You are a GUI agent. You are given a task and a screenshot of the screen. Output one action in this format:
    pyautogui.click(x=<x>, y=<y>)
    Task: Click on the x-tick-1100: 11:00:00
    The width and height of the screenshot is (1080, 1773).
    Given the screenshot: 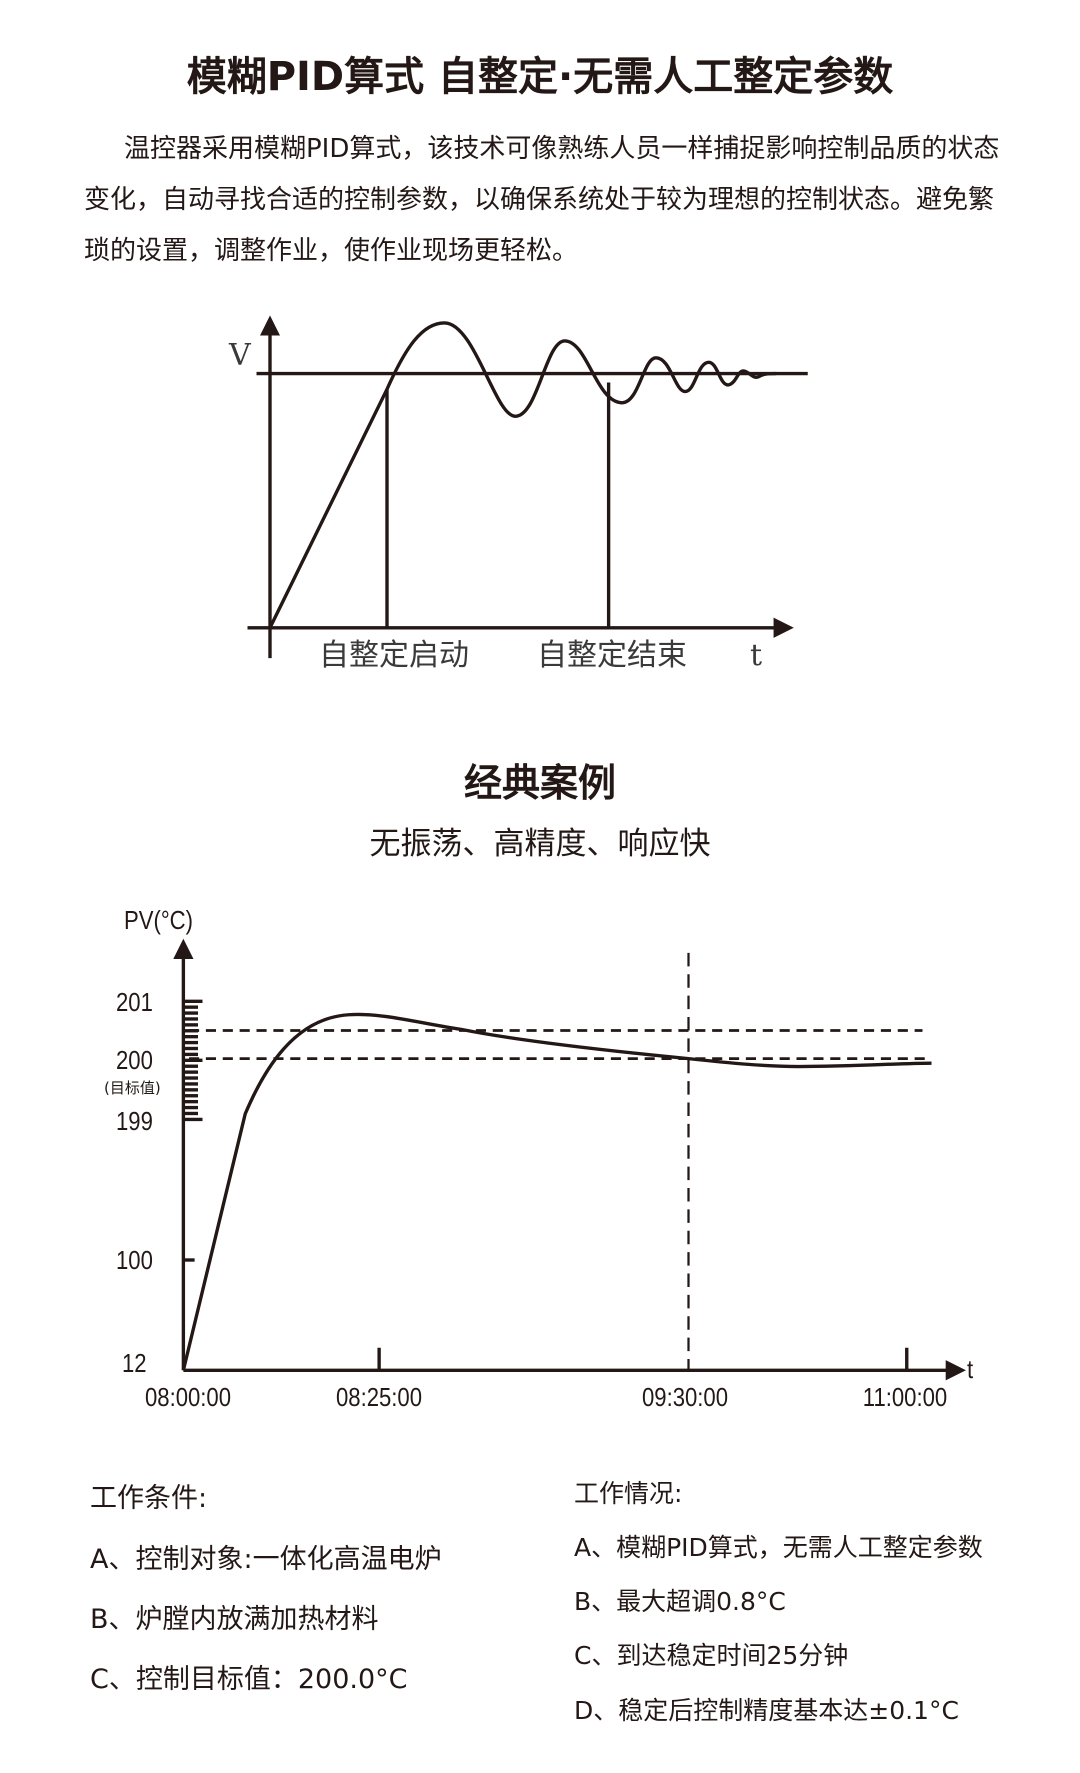 What is the action you would take?
    pyautogui.click(x=905, y=1397)
    